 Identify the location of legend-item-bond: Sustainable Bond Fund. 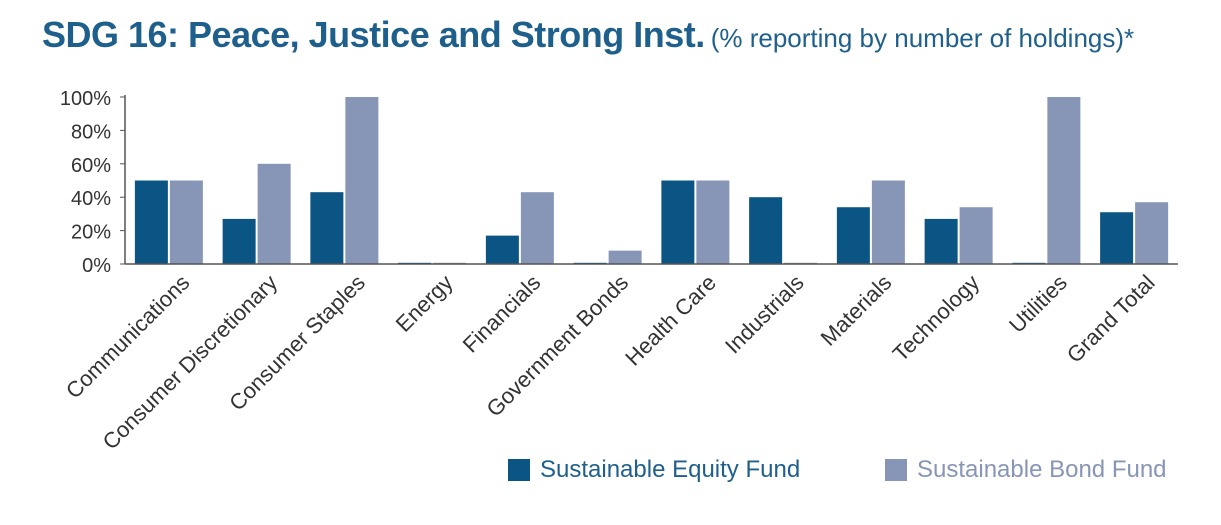
(1026, 470).